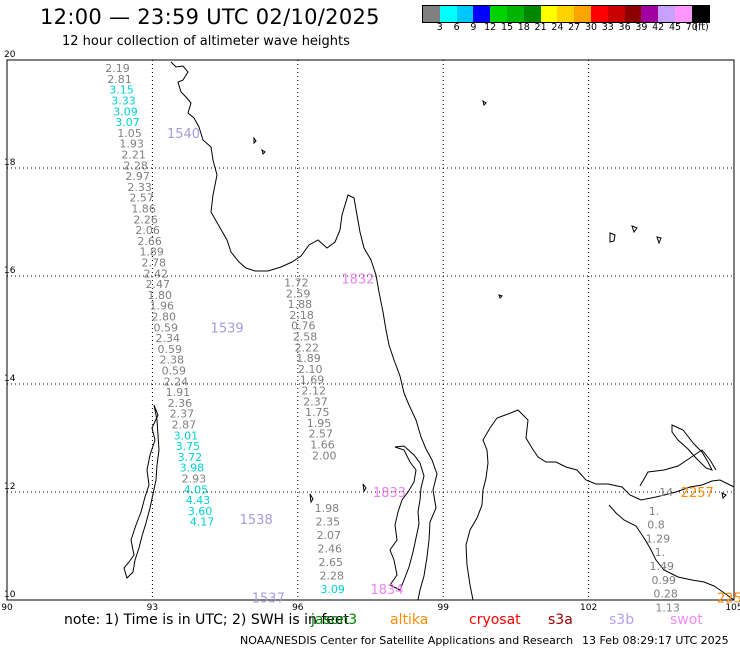 The image size is (740, 650). Describe the element at coordinates (121, 90) in the screenshot. I see `wave-height-value: 3.15` at that location.